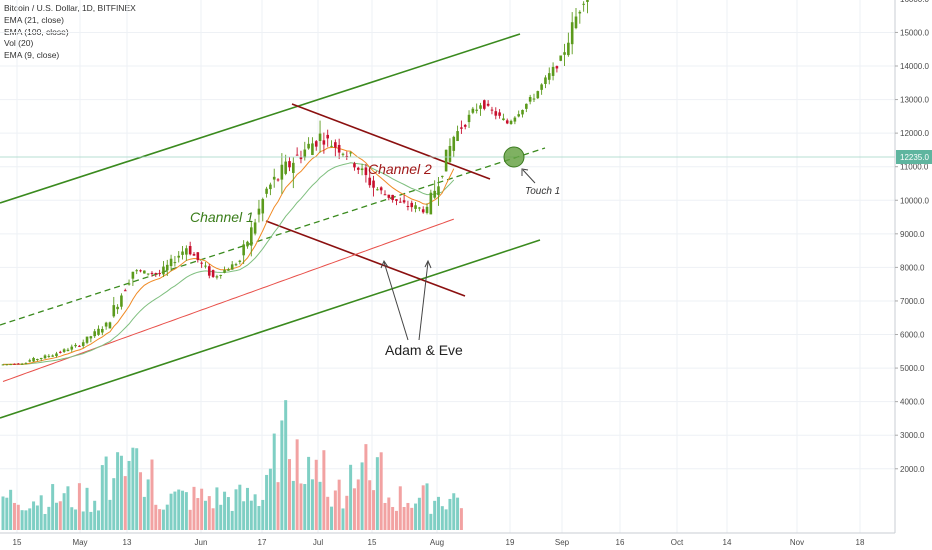  I want to click on current-price-label: 12235.0, so click(914, 157).